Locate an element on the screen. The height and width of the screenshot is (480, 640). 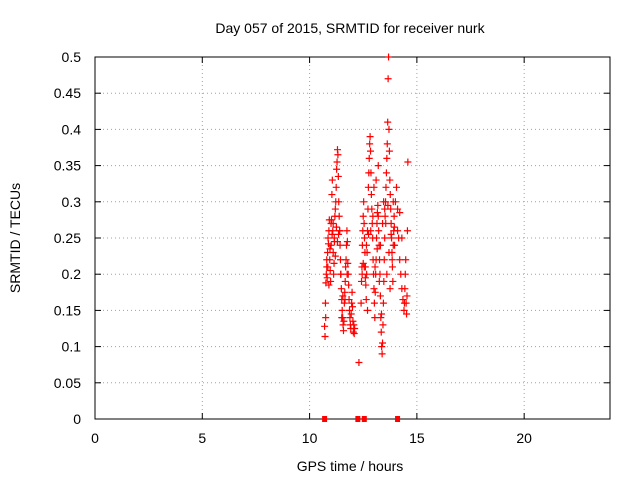
y-tick-label: 0.1 is located at coordinates (72, 347).